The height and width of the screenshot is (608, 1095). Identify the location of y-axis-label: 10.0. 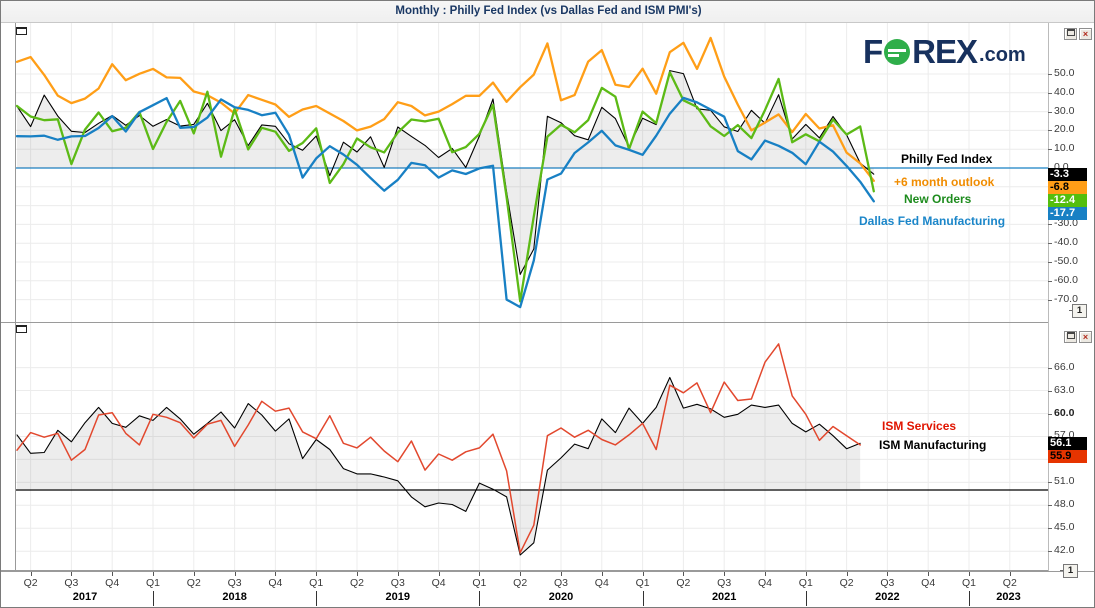
(1064, 148).